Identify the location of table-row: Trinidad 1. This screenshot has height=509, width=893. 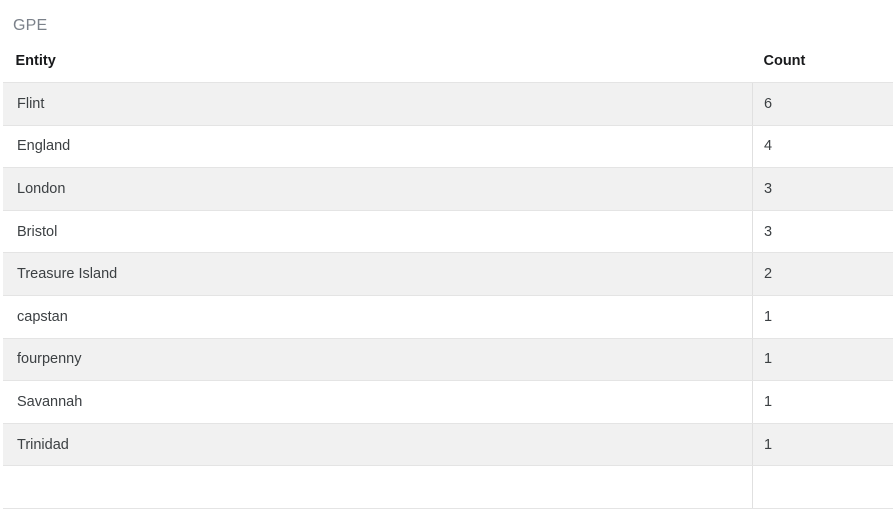
(447, 444).